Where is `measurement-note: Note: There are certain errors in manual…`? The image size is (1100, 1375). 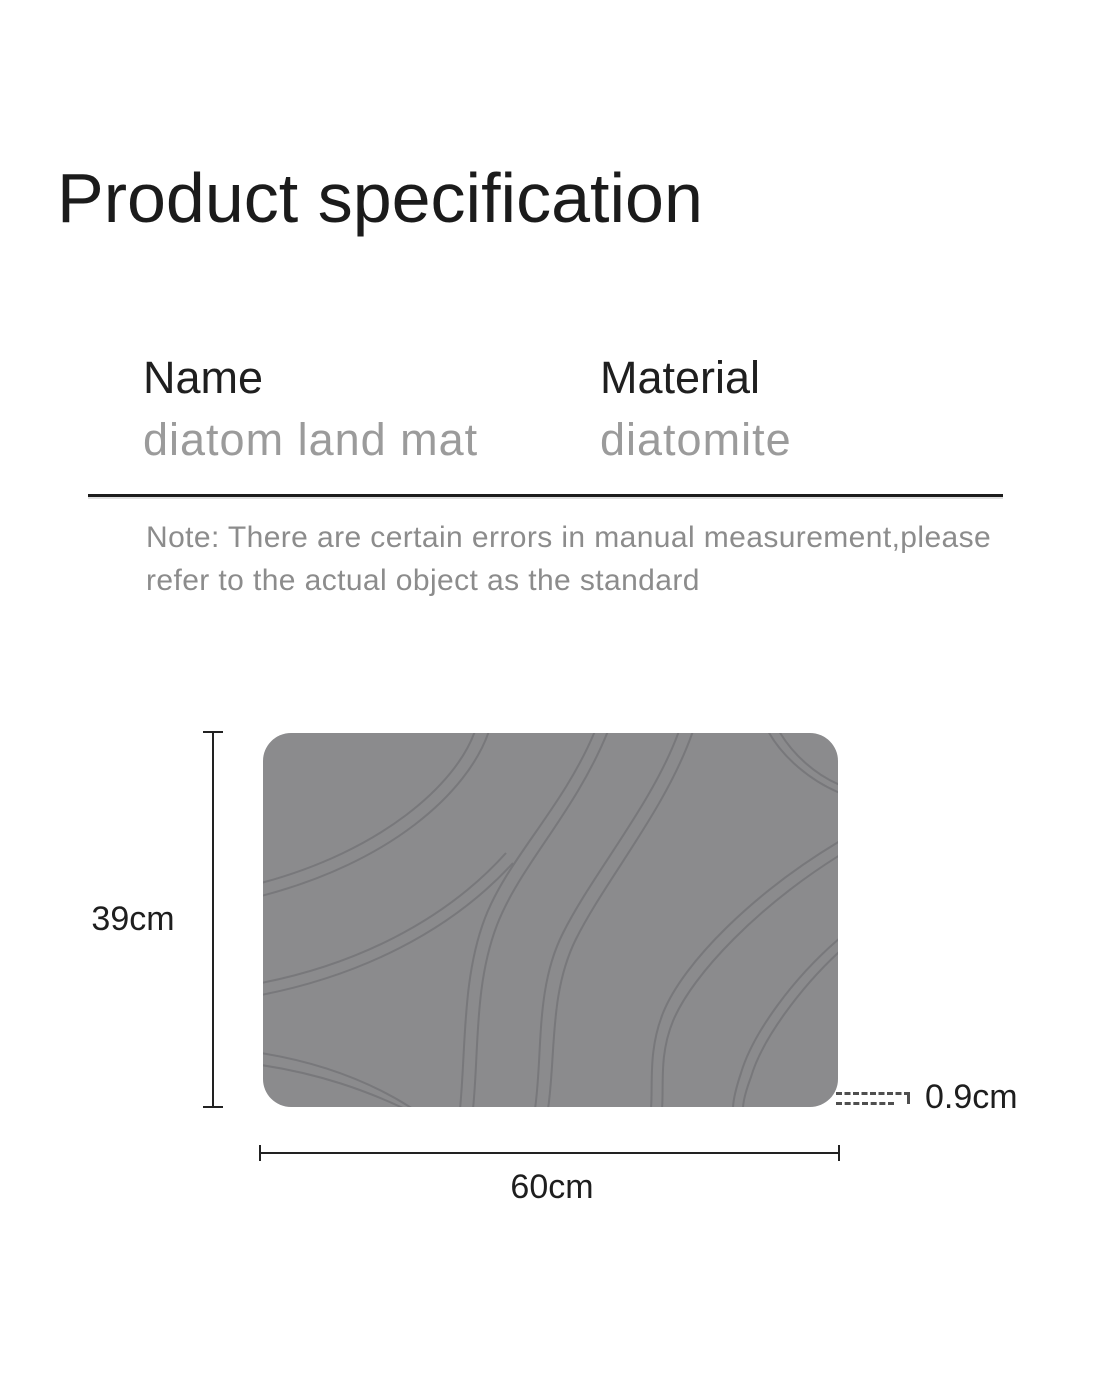 measurement-note: Note: There are certain errors in manual… is located at coordinates (596, 559).